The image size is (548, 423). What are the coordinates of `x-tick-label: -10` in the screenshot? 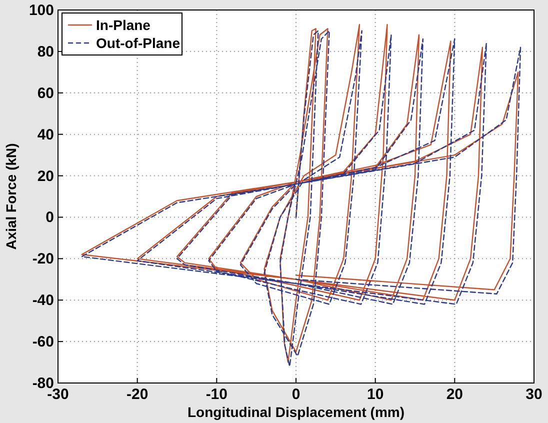 It's located at (217, 394).